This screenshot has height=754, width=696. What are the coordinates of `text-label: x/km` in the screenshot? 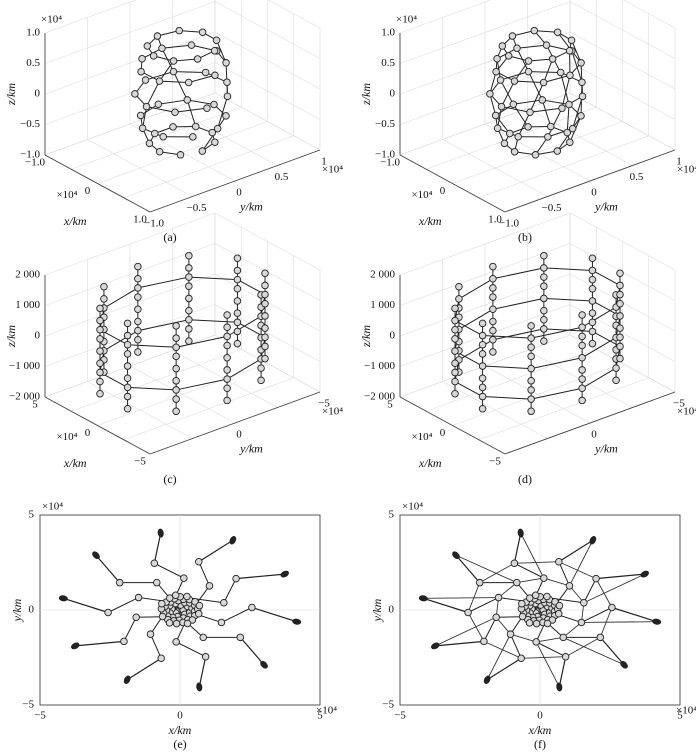 It's located at (430, 221).